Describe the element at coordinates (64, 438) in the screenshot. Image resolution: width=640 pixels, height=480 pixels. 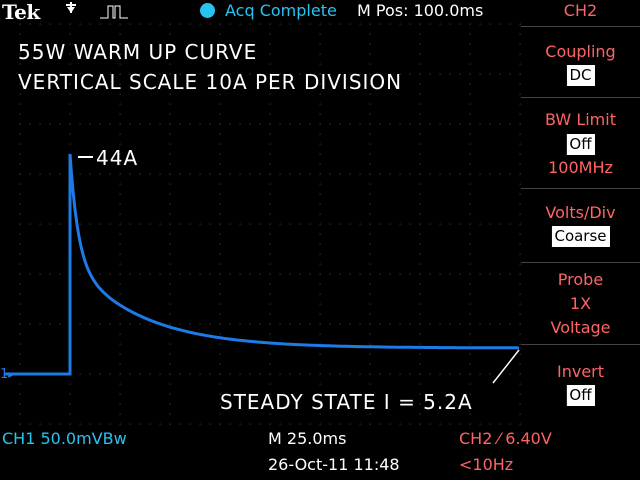
I see `ch1-scale-readout: CH1 50.0mVBw` at that location.